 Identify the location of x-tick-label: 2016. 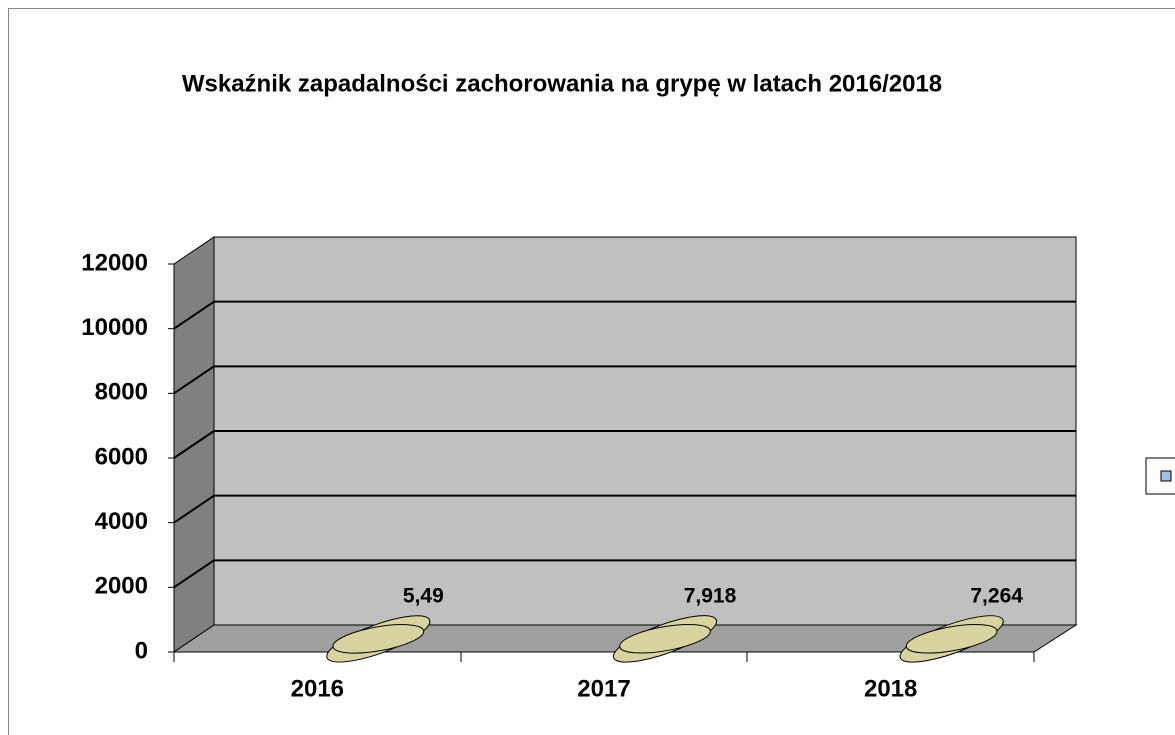
(317, 688).